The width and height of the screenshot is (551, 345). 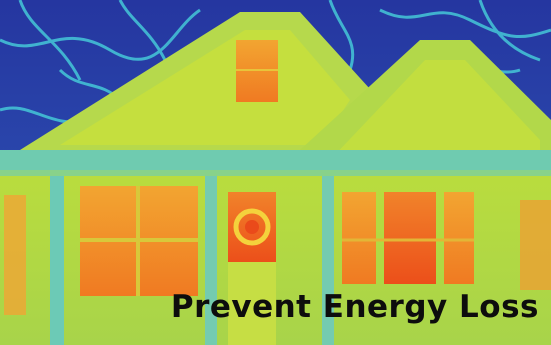 What do you see at coordinates (15, 255) in the screenshot?
I see `left-edge-window` at bounding box center [15, 255].